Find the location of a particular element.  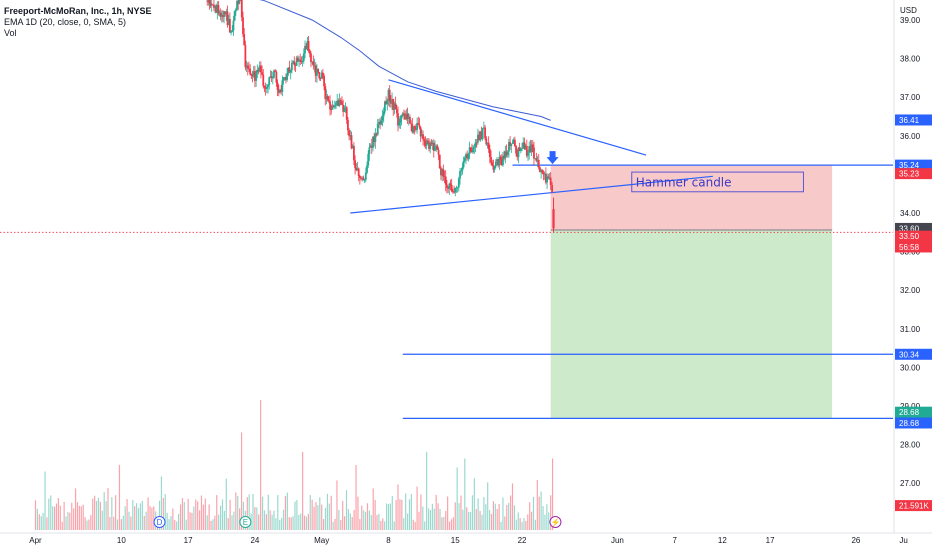

x-tick-label: 26 is located at coordinates (855, 540).